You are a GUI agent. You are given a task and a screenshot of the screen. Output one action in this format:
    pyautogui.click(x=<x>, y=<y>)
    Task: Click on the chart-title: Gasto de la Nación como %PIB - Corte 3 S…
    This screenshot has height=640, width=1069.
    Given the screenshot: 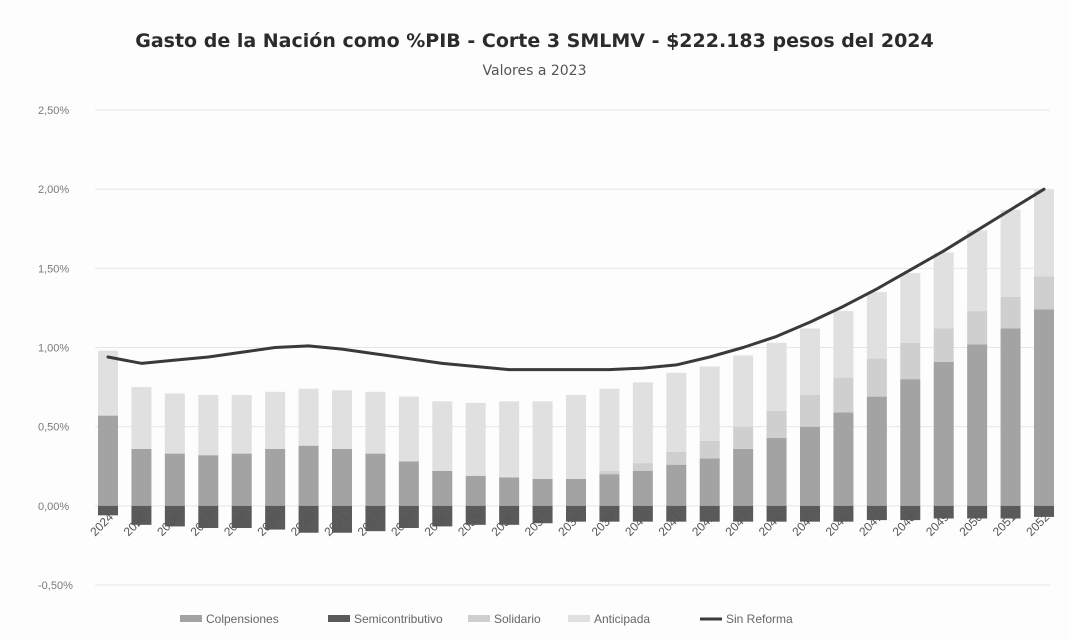 What is the action you would take?
    pyautogui.click(x=534, y=41)
    